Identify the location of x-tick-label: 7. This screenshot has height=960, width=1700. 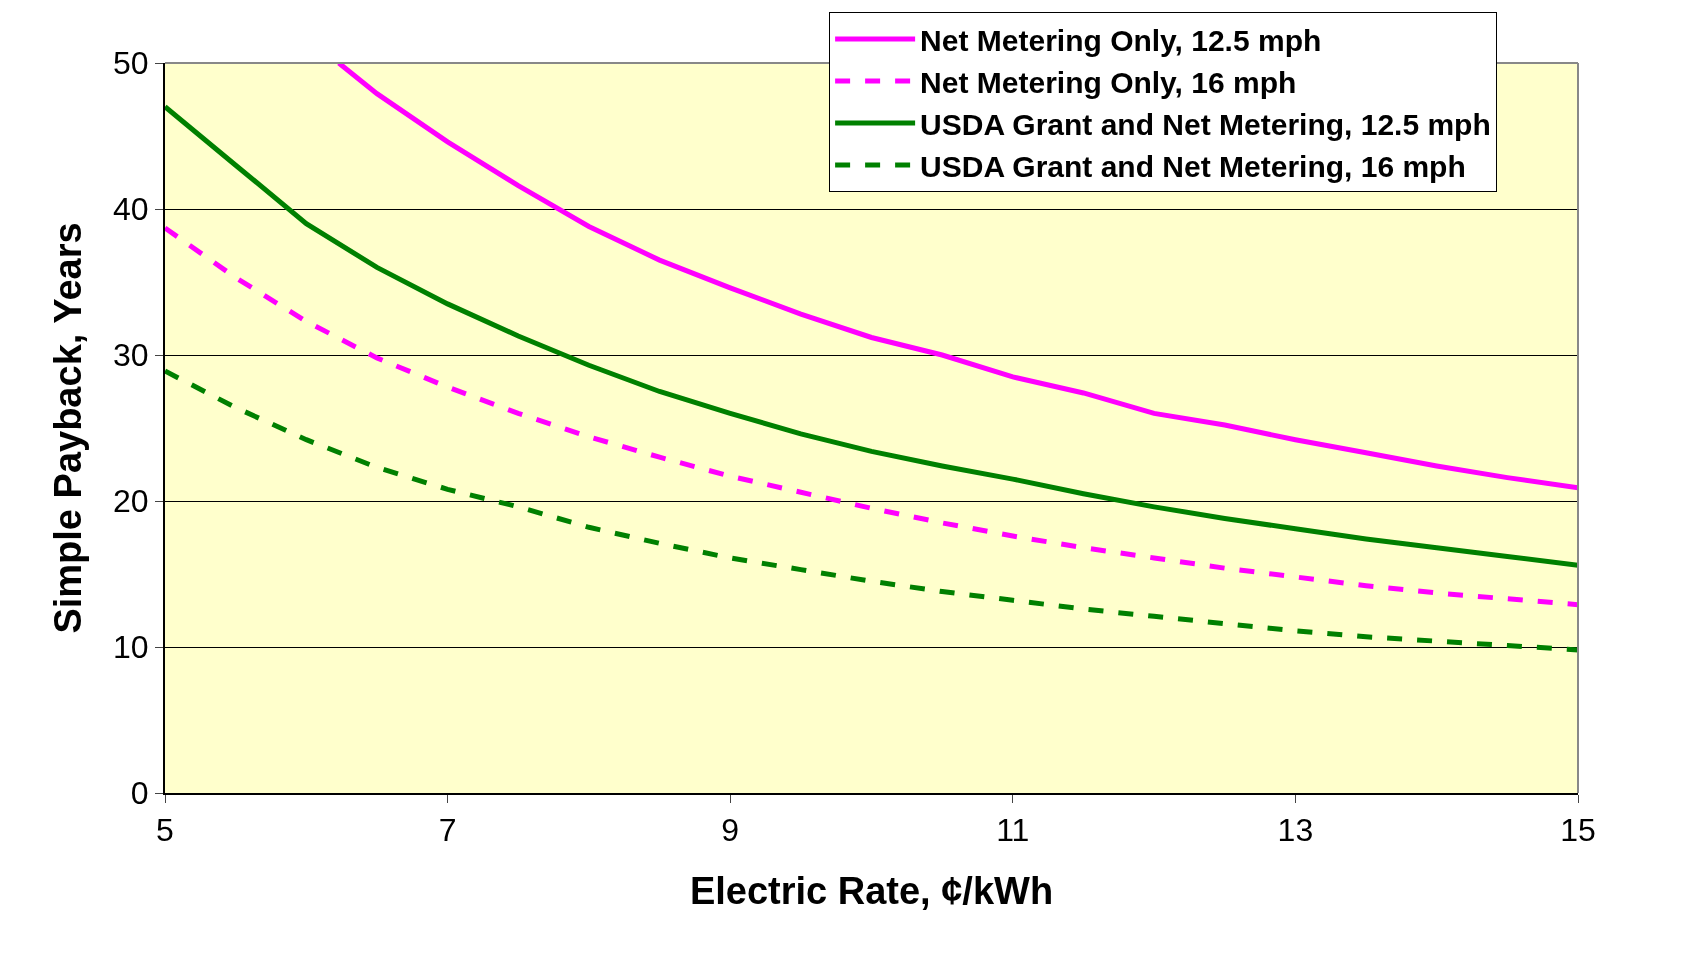
(447, 830).